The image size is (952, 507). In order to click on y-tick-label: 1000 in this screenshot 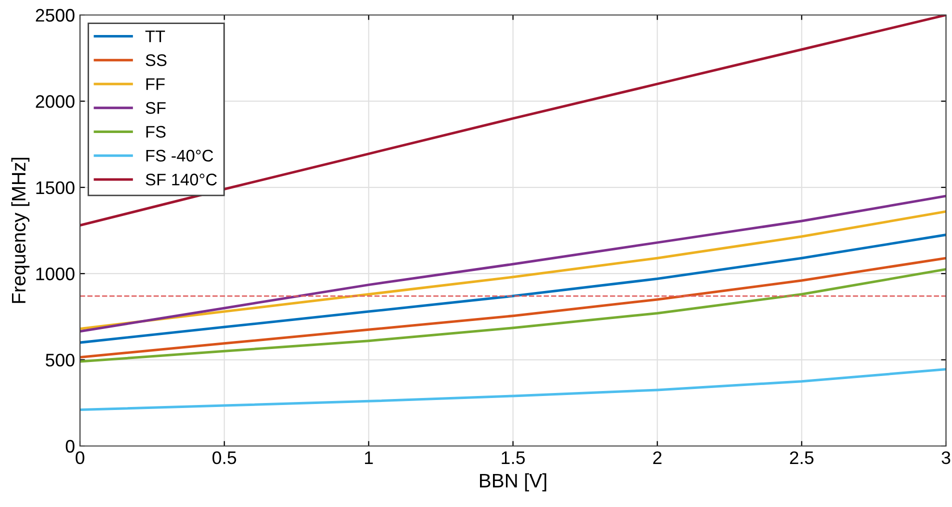, I will do `click(55, 274)`.